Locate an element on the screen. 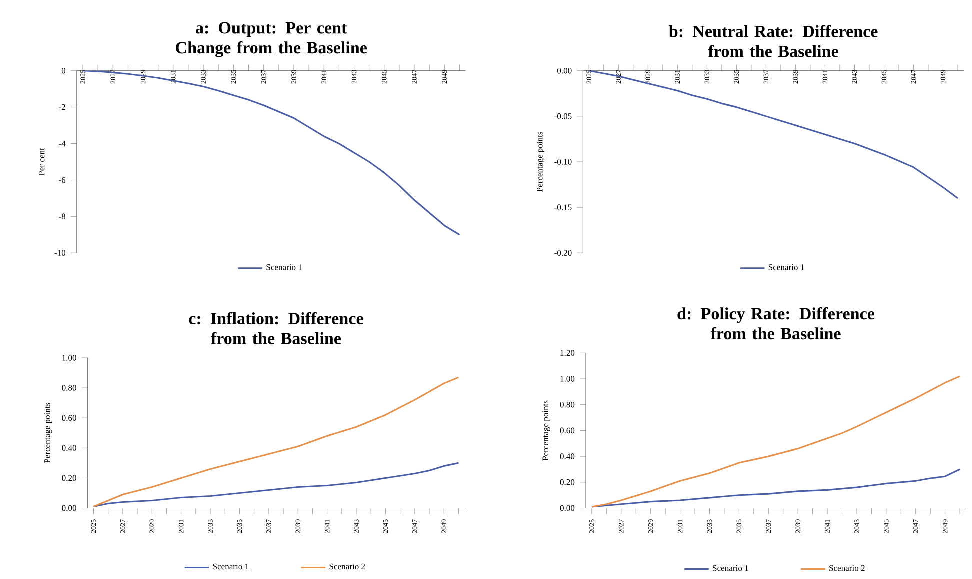  y-tick-label: -0.10 is located at coordinates (563, 162).